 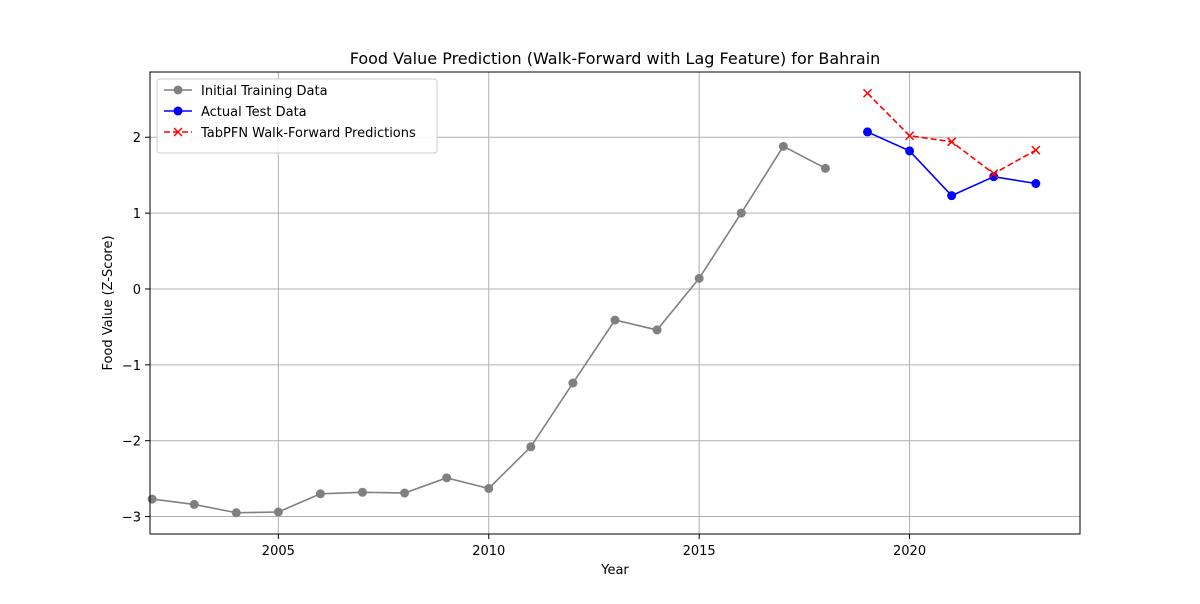 I want to click on x-tick-label: 2010, so click(x=488, y=551).